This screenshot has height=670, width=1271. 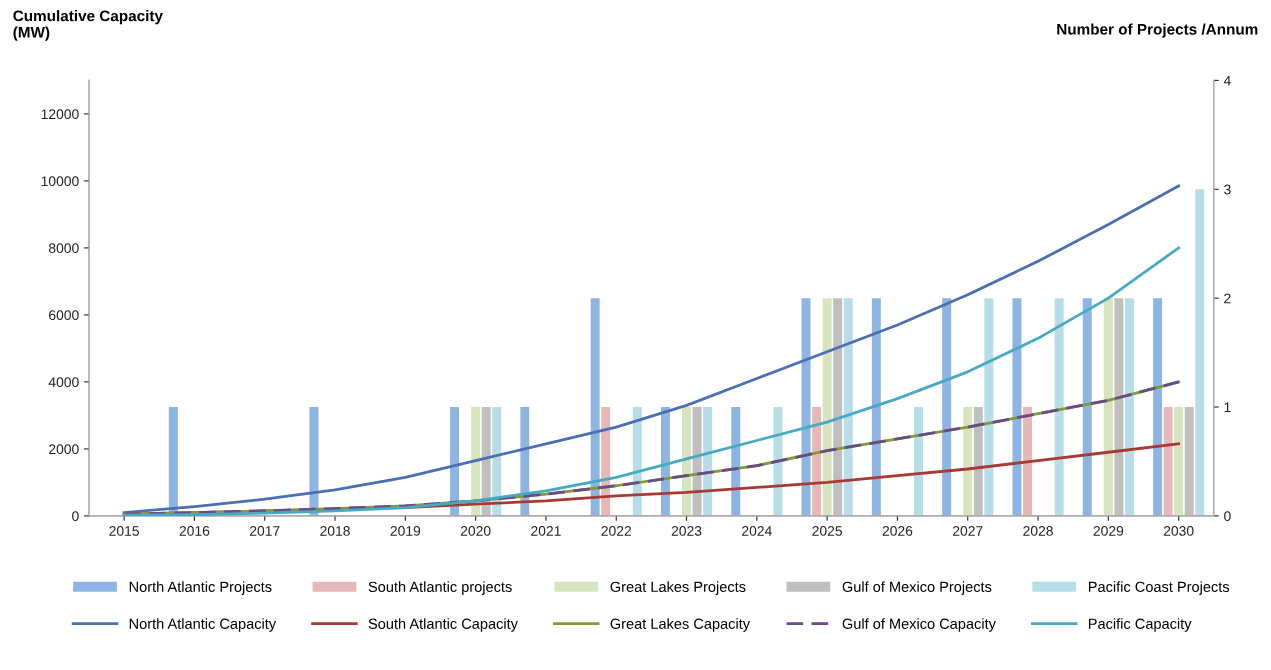 I want to click on y2-tick-label: 0, so click(x=1227, y=516).